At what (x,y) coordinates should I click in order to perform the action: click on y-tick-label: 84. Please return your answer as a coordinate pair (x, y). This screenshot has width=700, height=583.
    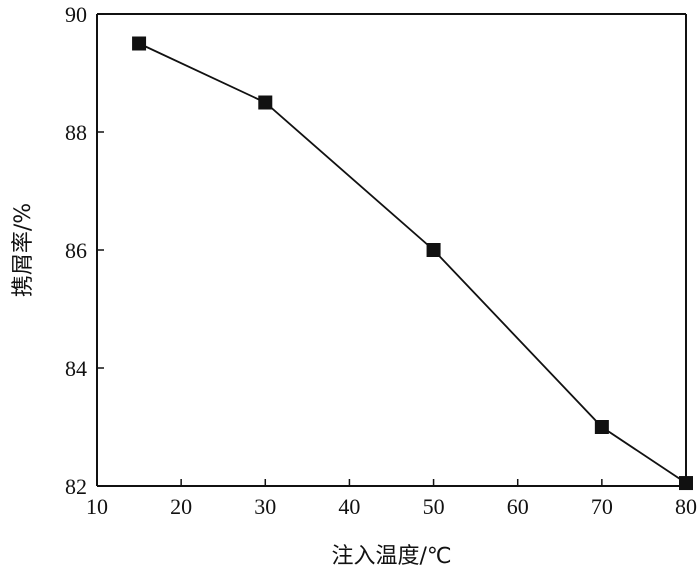
    Looking at the image, I should click on (76, 368).